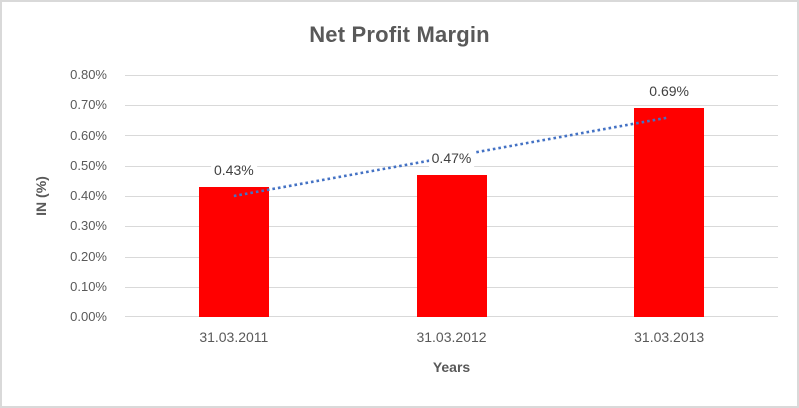 This screenshot has width=799, height=408. What do you see at coordinates (88, 286) in the screenshot?
I see `y-axis-tick-label: 0.10%` at bounding box center [88, 286].